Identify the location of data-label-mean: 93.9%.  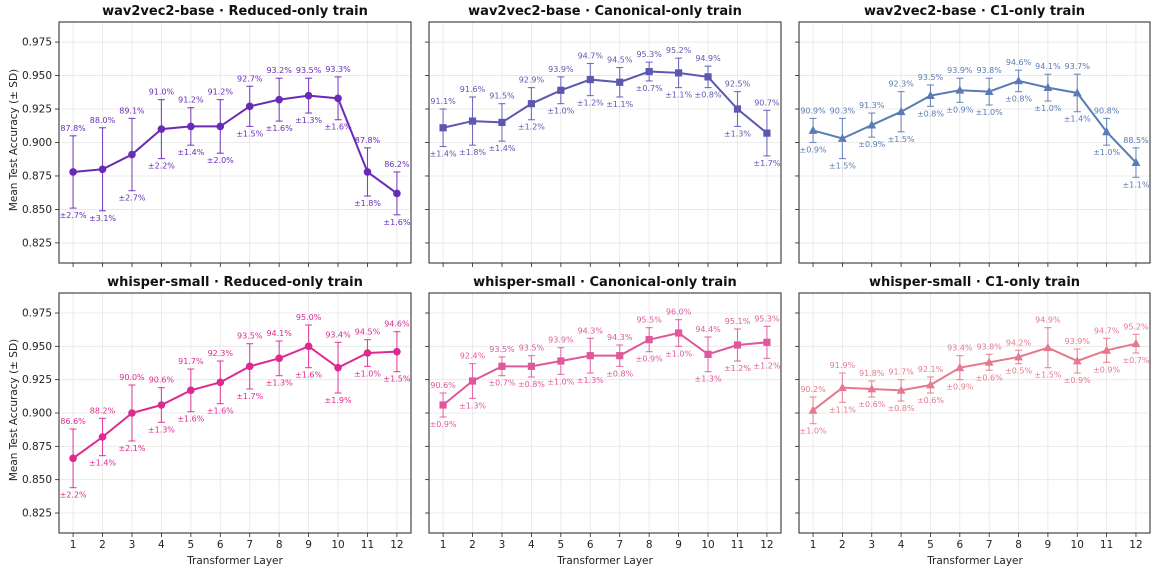
(561, 340).